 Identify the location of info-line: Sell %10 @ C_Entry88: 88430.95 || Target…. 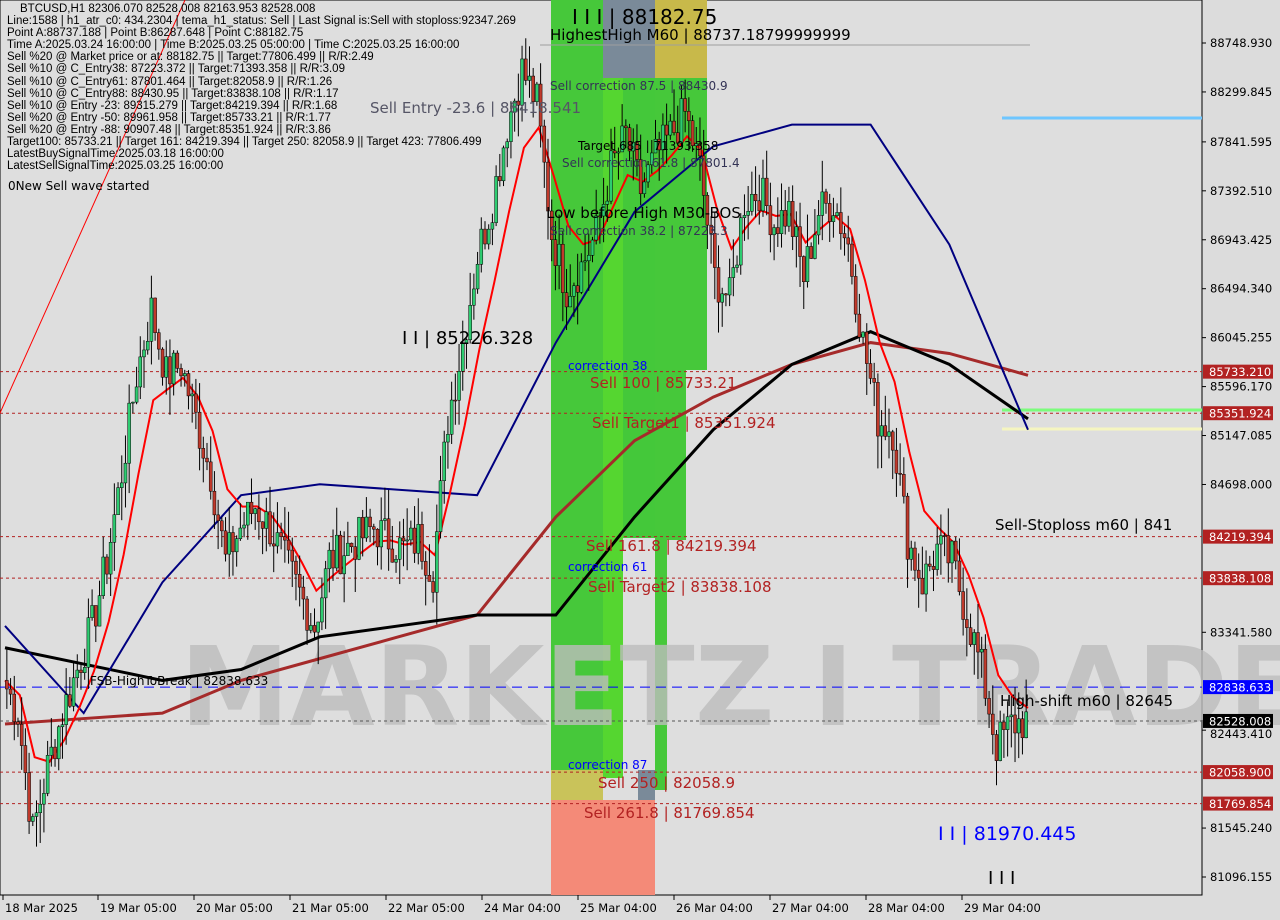
(173, 93).